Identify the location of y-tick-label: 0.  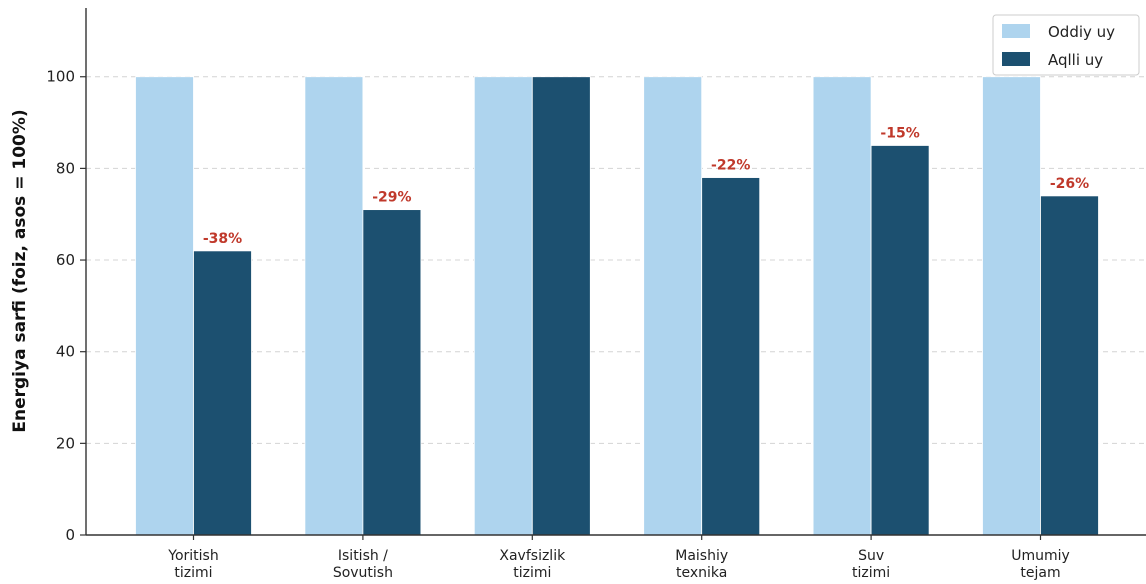
(70, 535).